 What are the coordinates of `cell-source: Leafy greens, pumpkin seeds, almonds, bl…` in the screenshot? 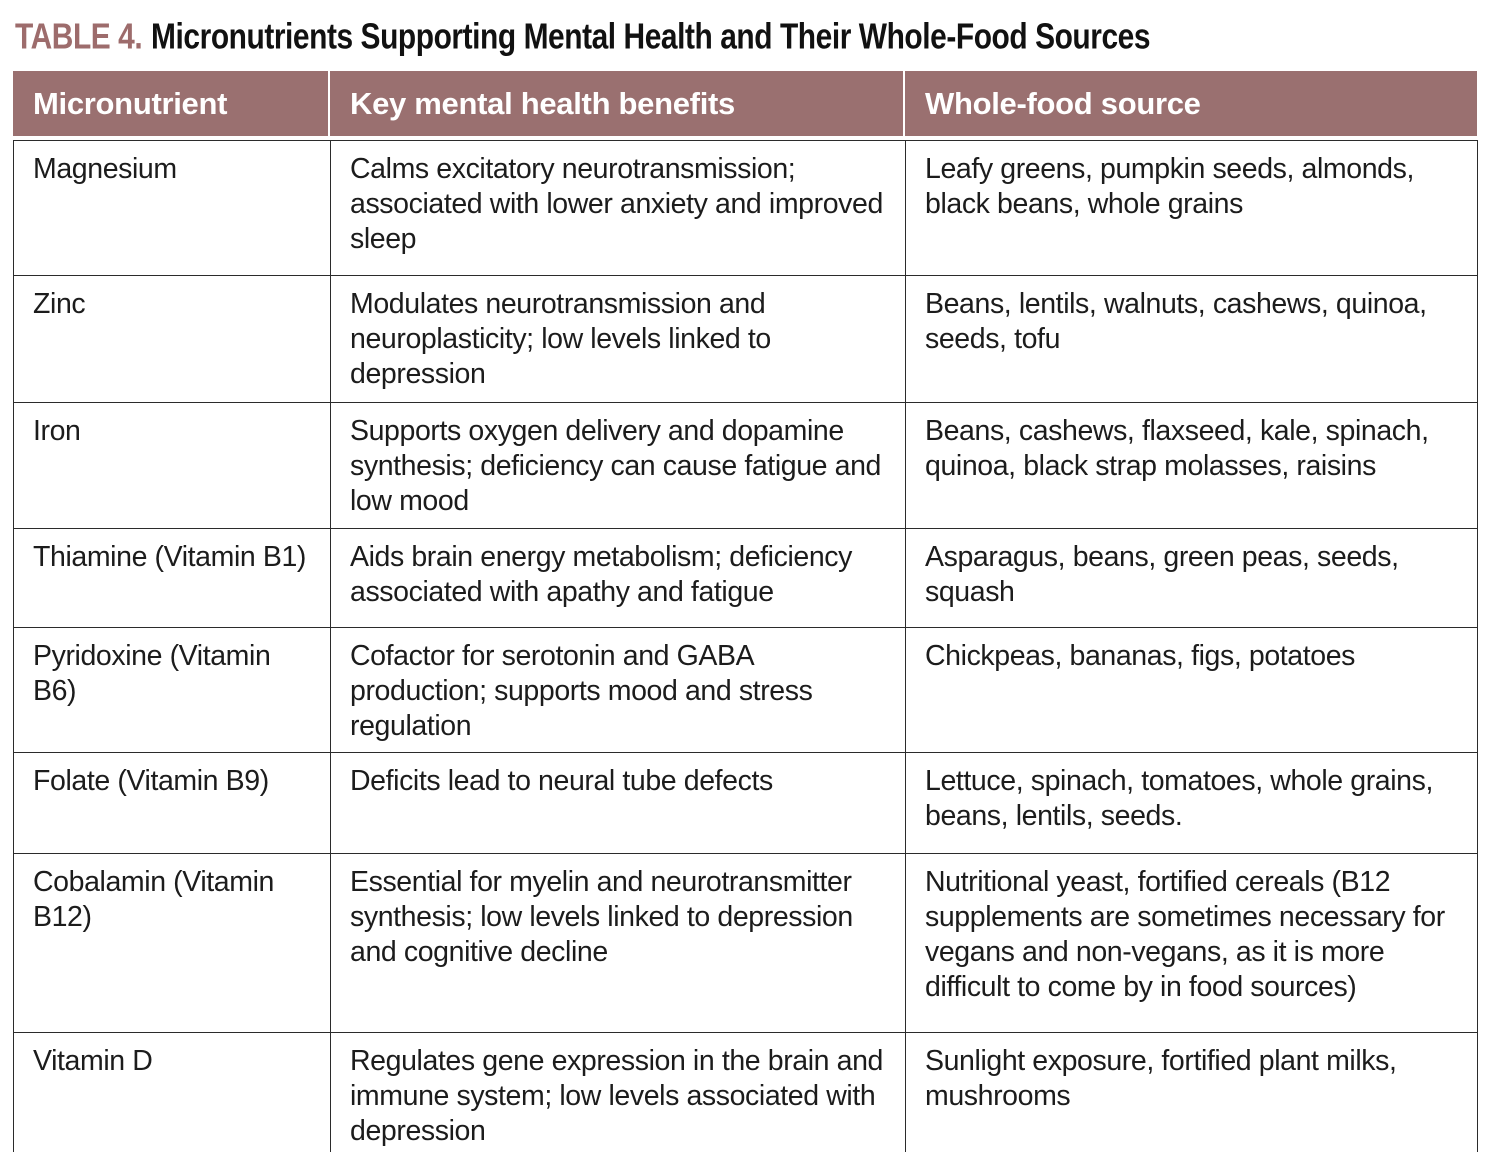 It's located at (1191, 208).